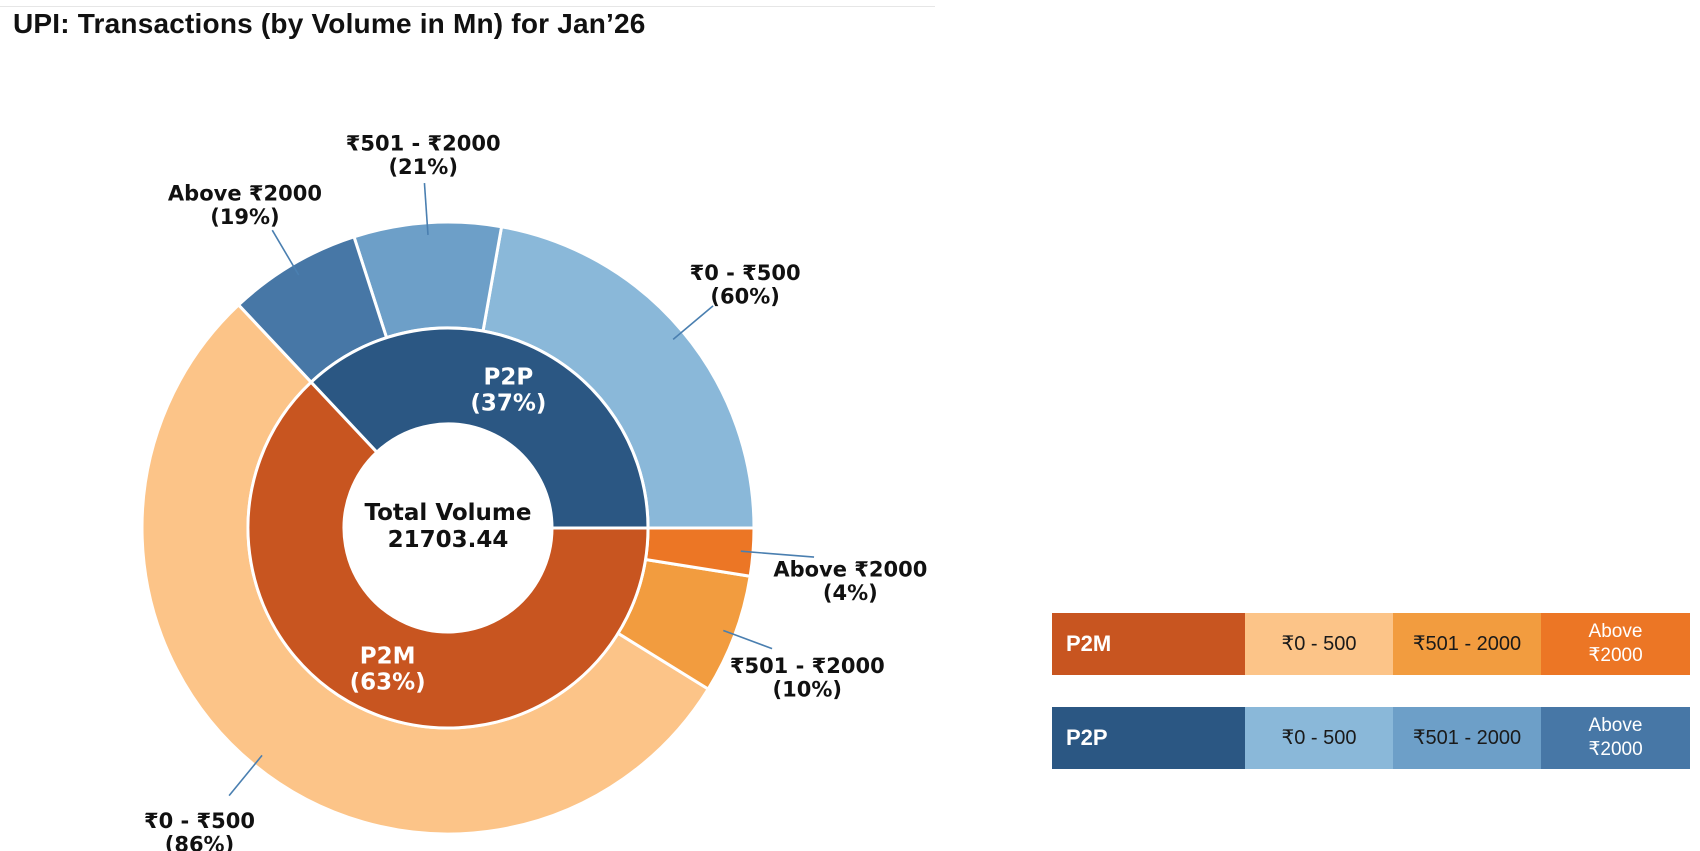 This screenshot has width=1700, height=851. Describe the element at coordinates (1148, 644) in the screenshot. I see `legend-p2m-group: P2M` at that location.